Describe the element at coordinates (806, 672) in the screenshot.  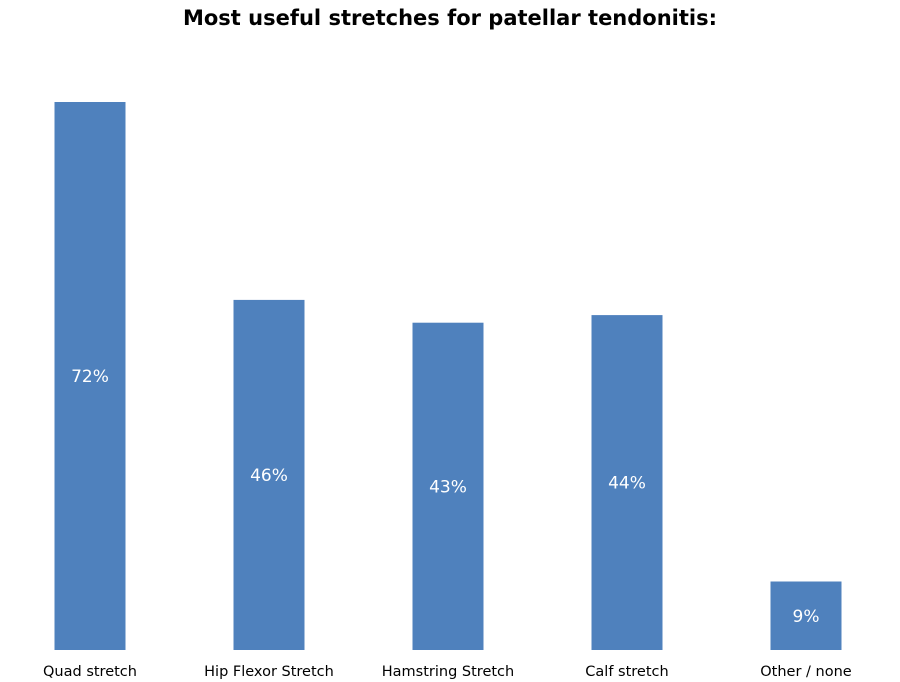
I see `category-label-4: Other / none` at that location.